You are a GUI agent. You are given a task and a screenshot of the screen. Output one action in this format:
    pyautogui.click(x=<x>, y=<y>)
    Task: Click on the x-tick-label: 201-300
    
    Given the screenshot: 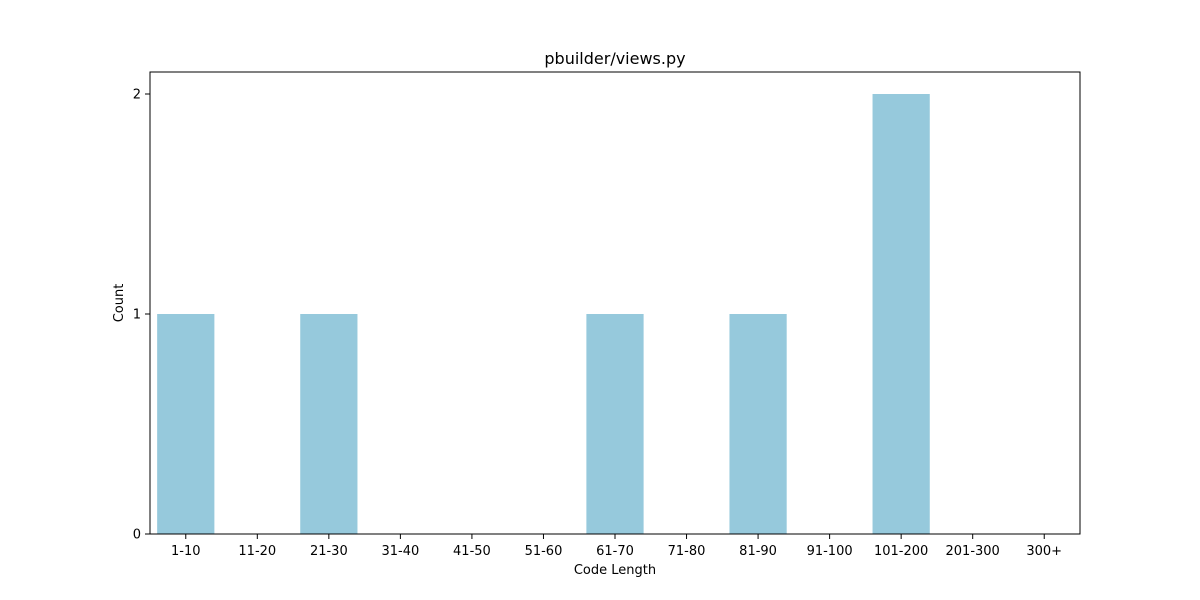 What is the action you would take?
    pyautogui.click(x=973, y=551)
    